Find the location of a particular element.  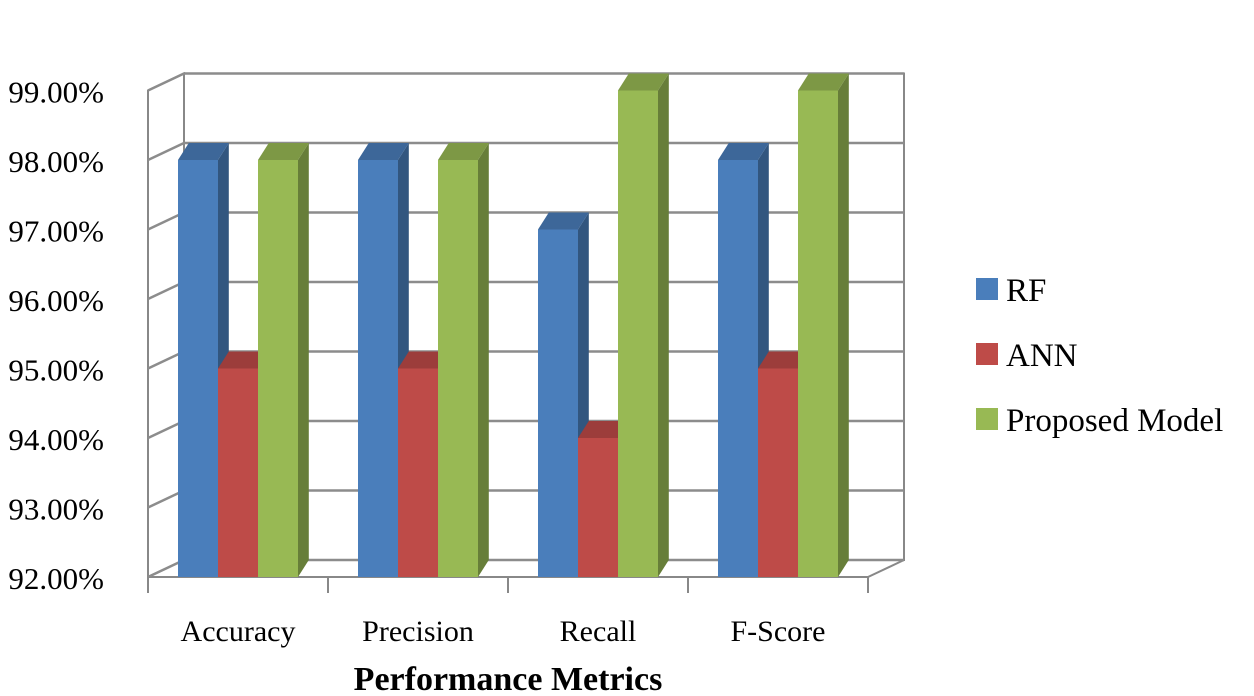

bar-proposed-model-accuracy is located at coordinates (283, 360).